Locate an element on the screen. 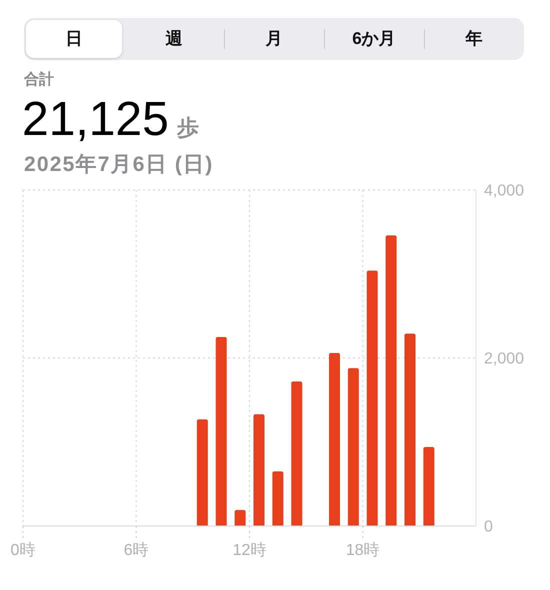  y-tick-label: 2,000 is located at coordinates (504, 359).